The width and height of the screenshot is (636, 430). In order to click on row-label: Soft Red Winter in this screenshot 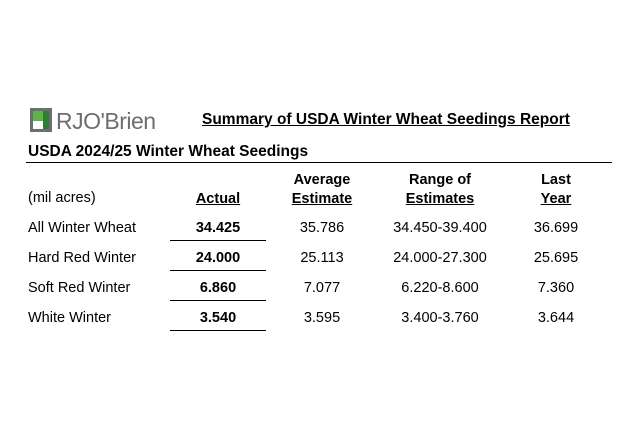, I will do `click(79, 288)`.